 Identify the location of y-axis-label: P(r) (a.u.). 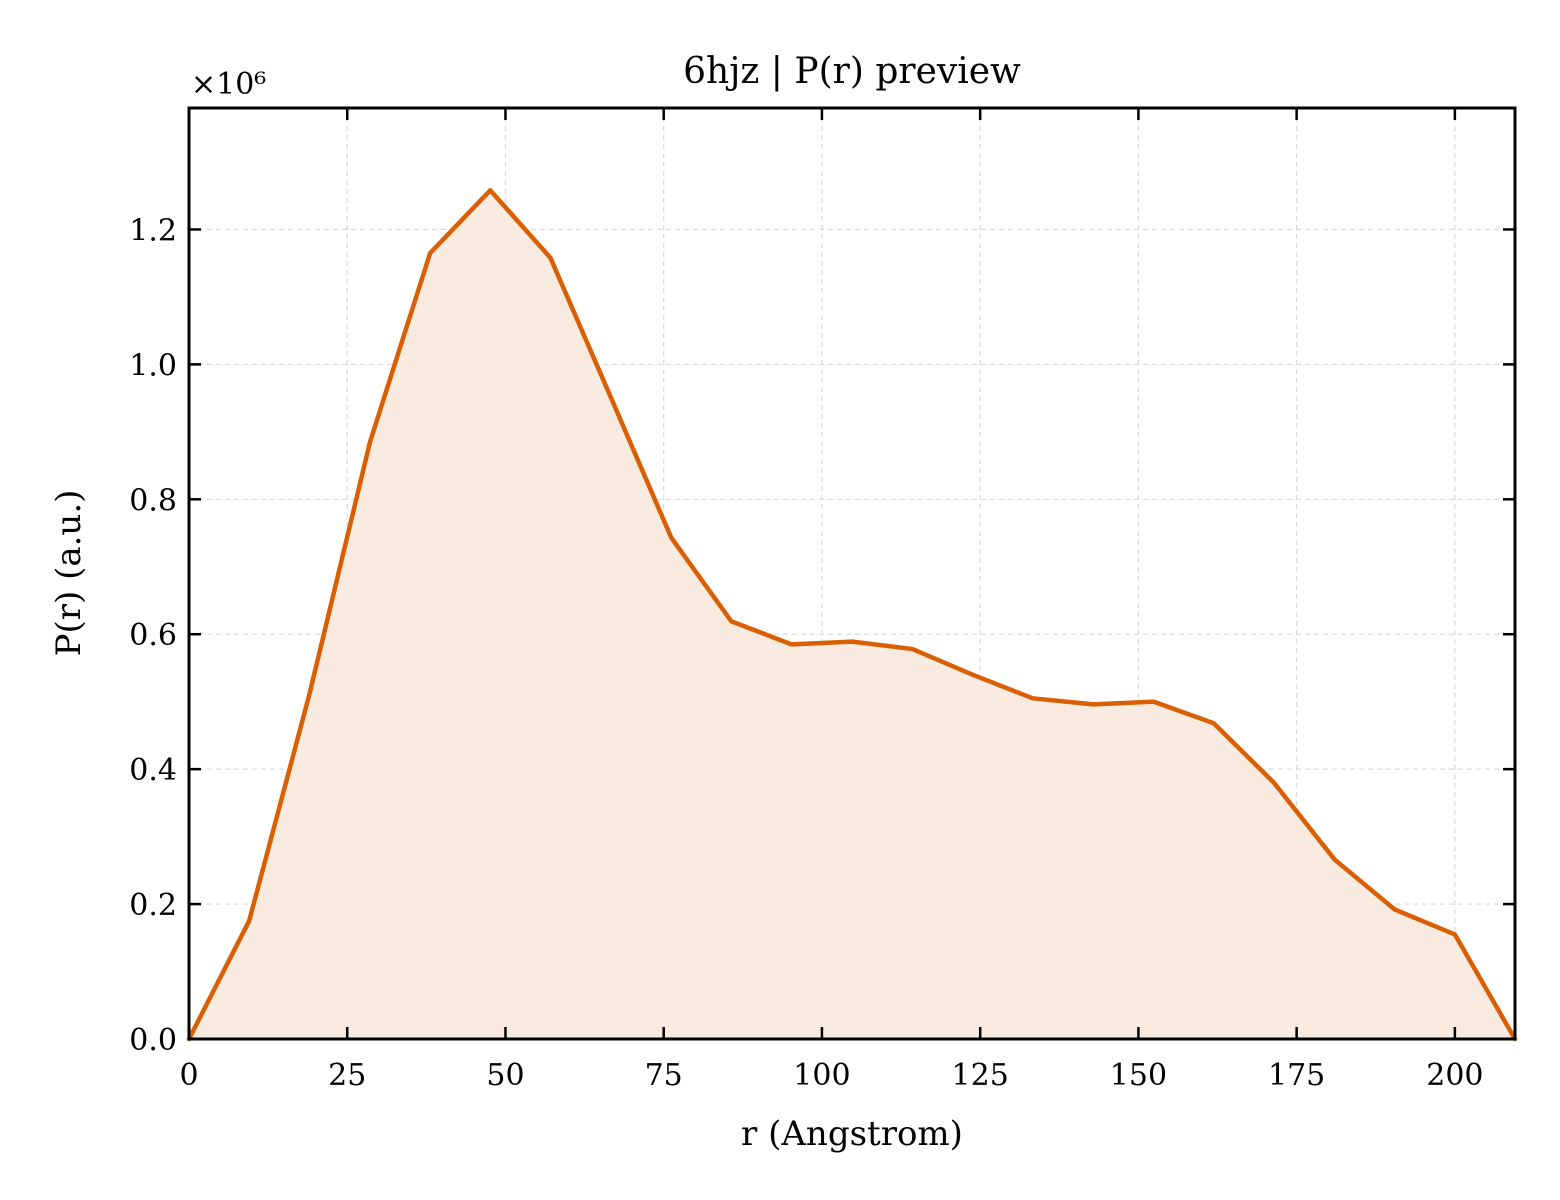
(69, 573).